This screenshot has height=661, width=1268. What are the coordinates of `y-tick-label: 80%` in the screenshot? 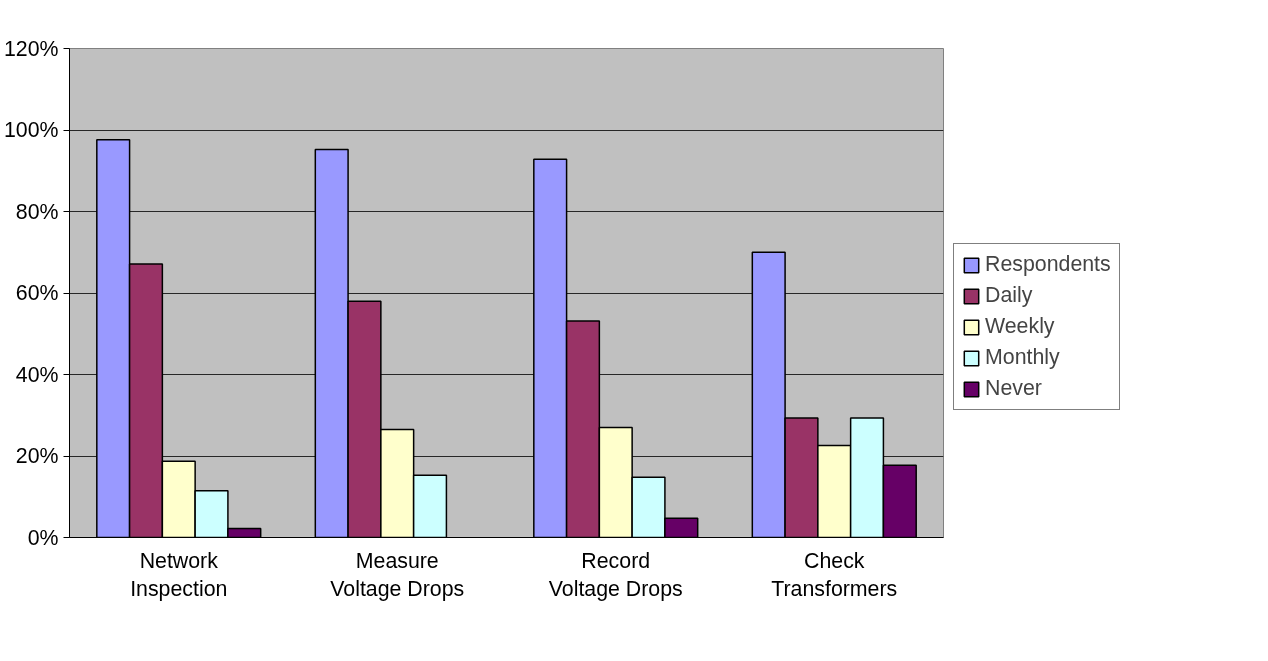 It's located at (37, 211).